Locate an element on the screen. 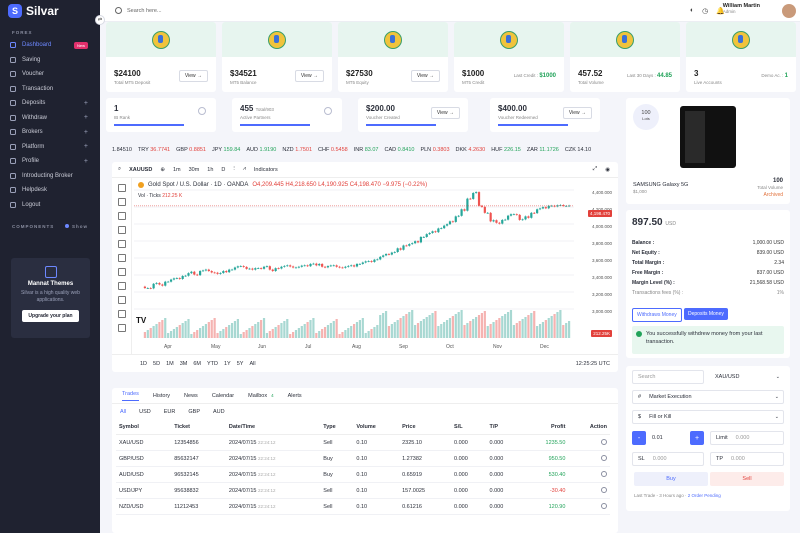 This screenshot has height=533, width=800. projection-icon is located at coordinates (121, 244).